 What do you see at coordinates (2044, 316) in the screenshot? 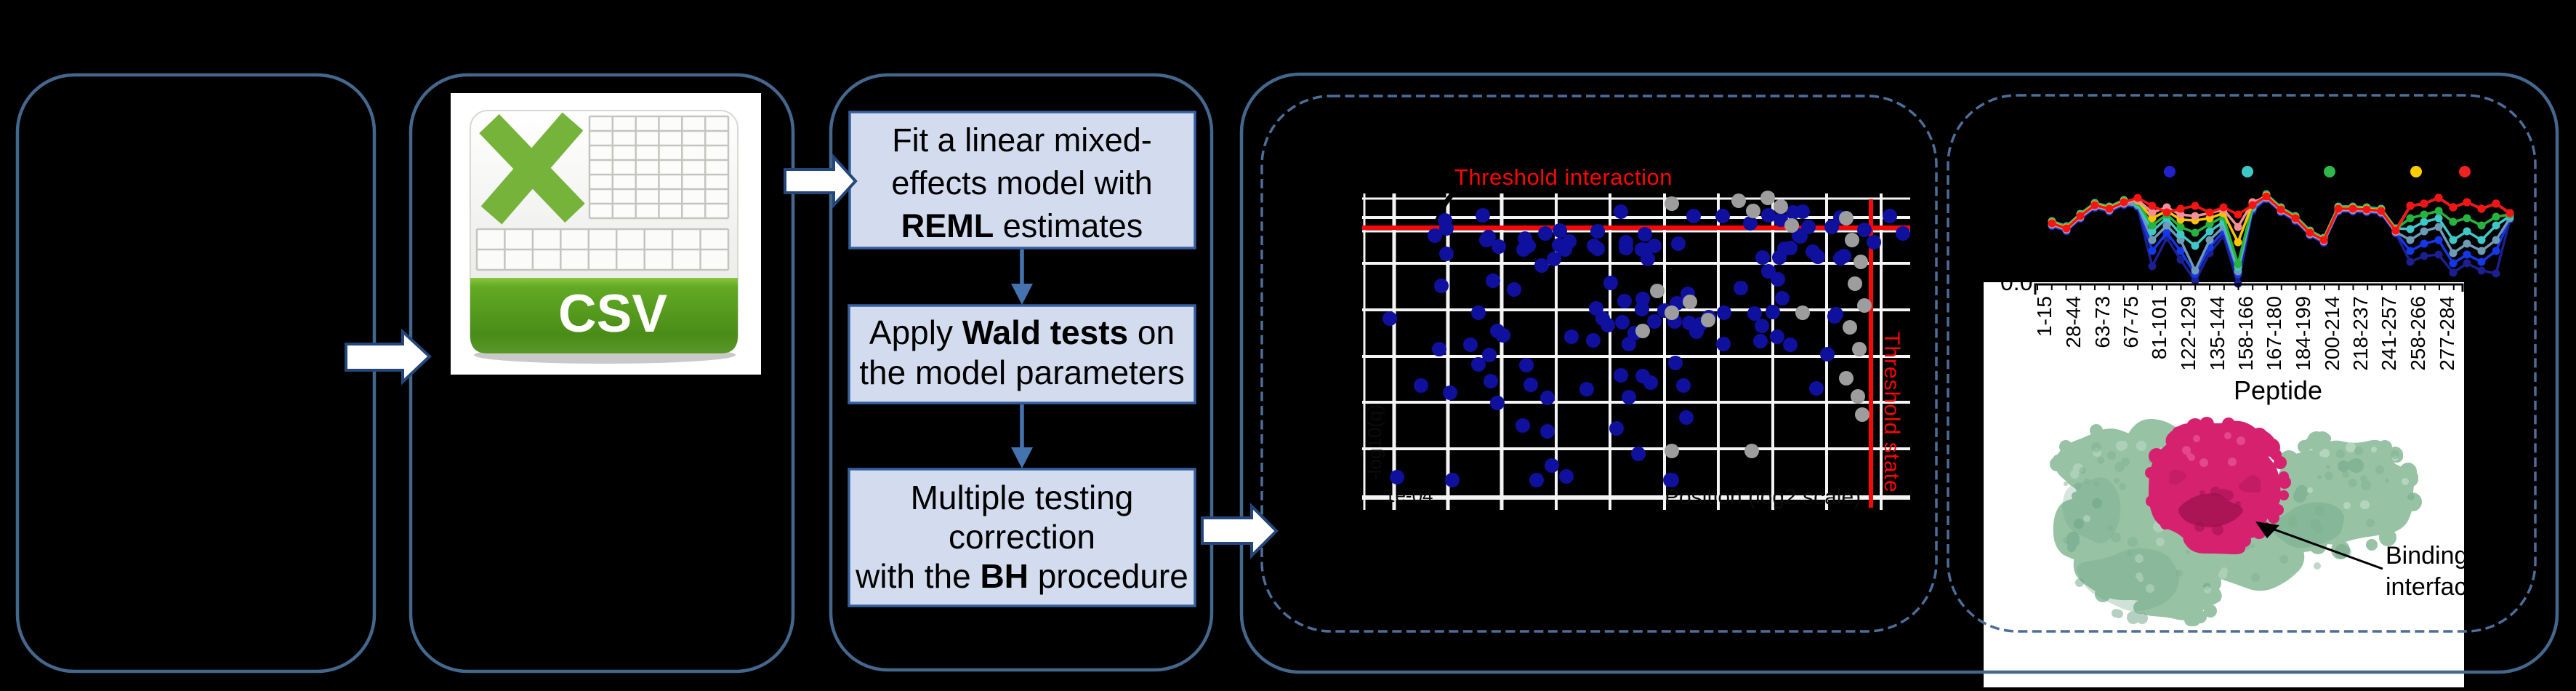
I see `svg-text: 1-15` at bounding box center [2044, 316].